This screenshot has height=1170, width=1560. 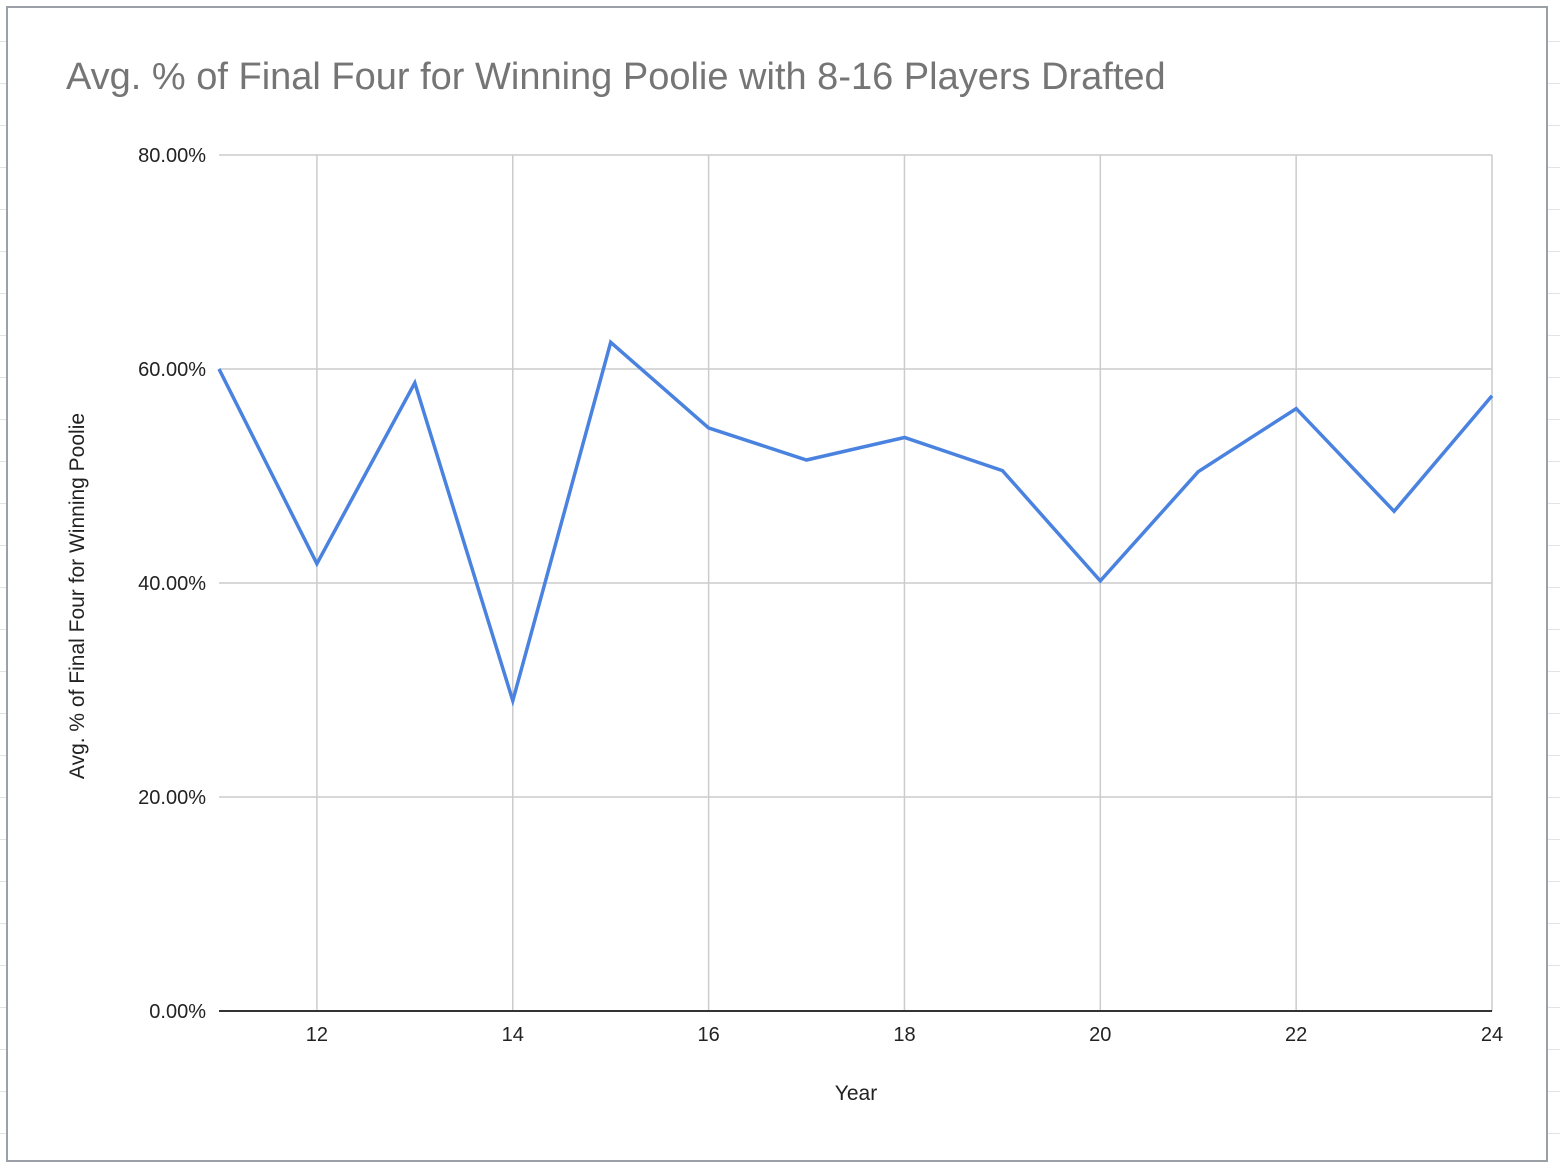 What do you see at coordinates (172, 370) in the screenshot?
I see `y-tick-label: 60.00%` at bounding box center [172, 370].